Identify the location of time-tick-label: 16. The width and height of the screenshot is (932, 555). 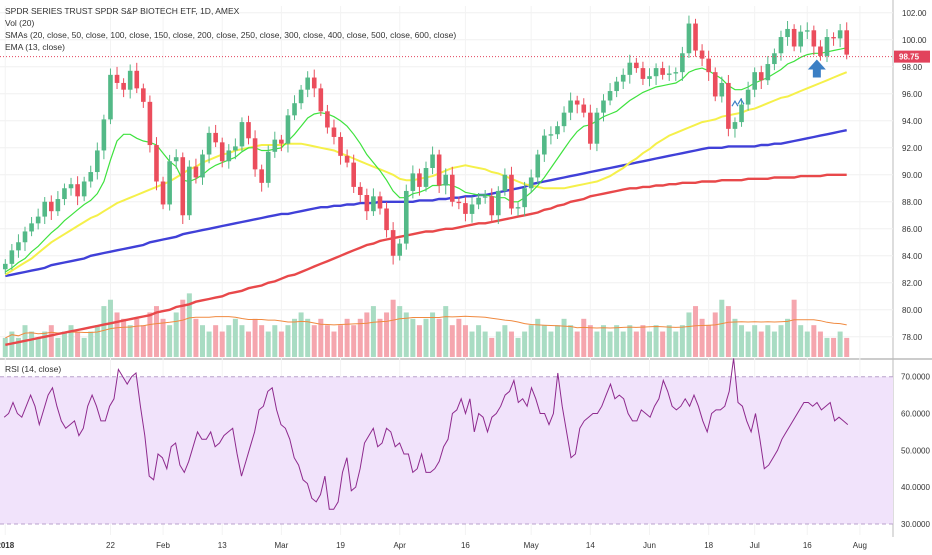
(807, 545).